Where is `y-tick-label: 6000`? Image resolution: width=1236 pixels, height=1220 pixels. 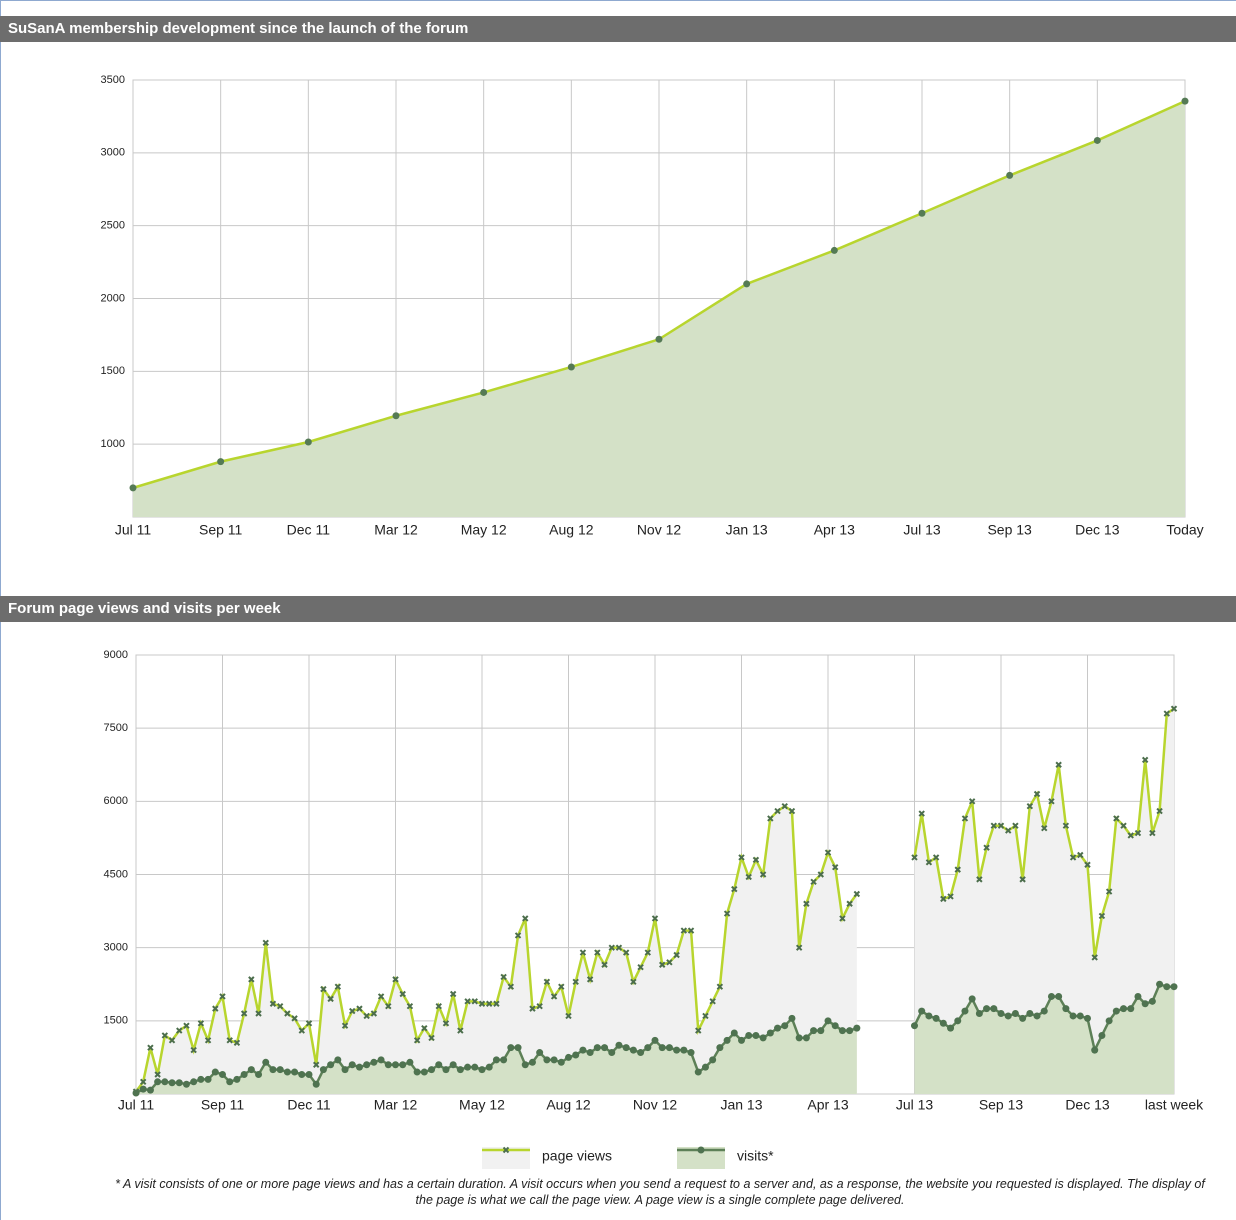
y-tick-label: 6000 is located at coordinates (116, 801).